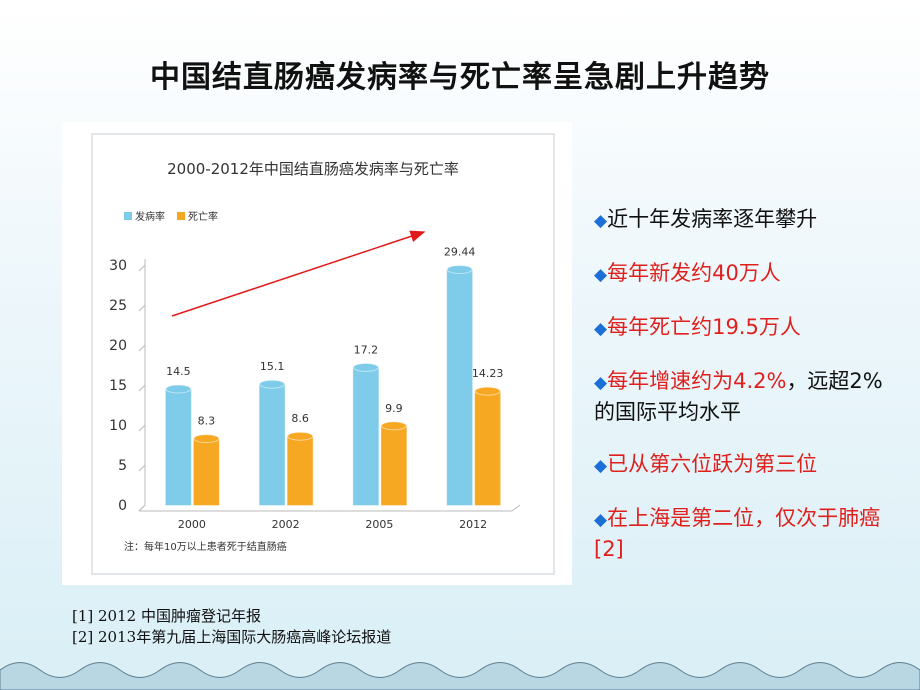  Describe the element at coordinates (286, 524) in the screenshot. I see `x-tick-label: 2002` at that location.